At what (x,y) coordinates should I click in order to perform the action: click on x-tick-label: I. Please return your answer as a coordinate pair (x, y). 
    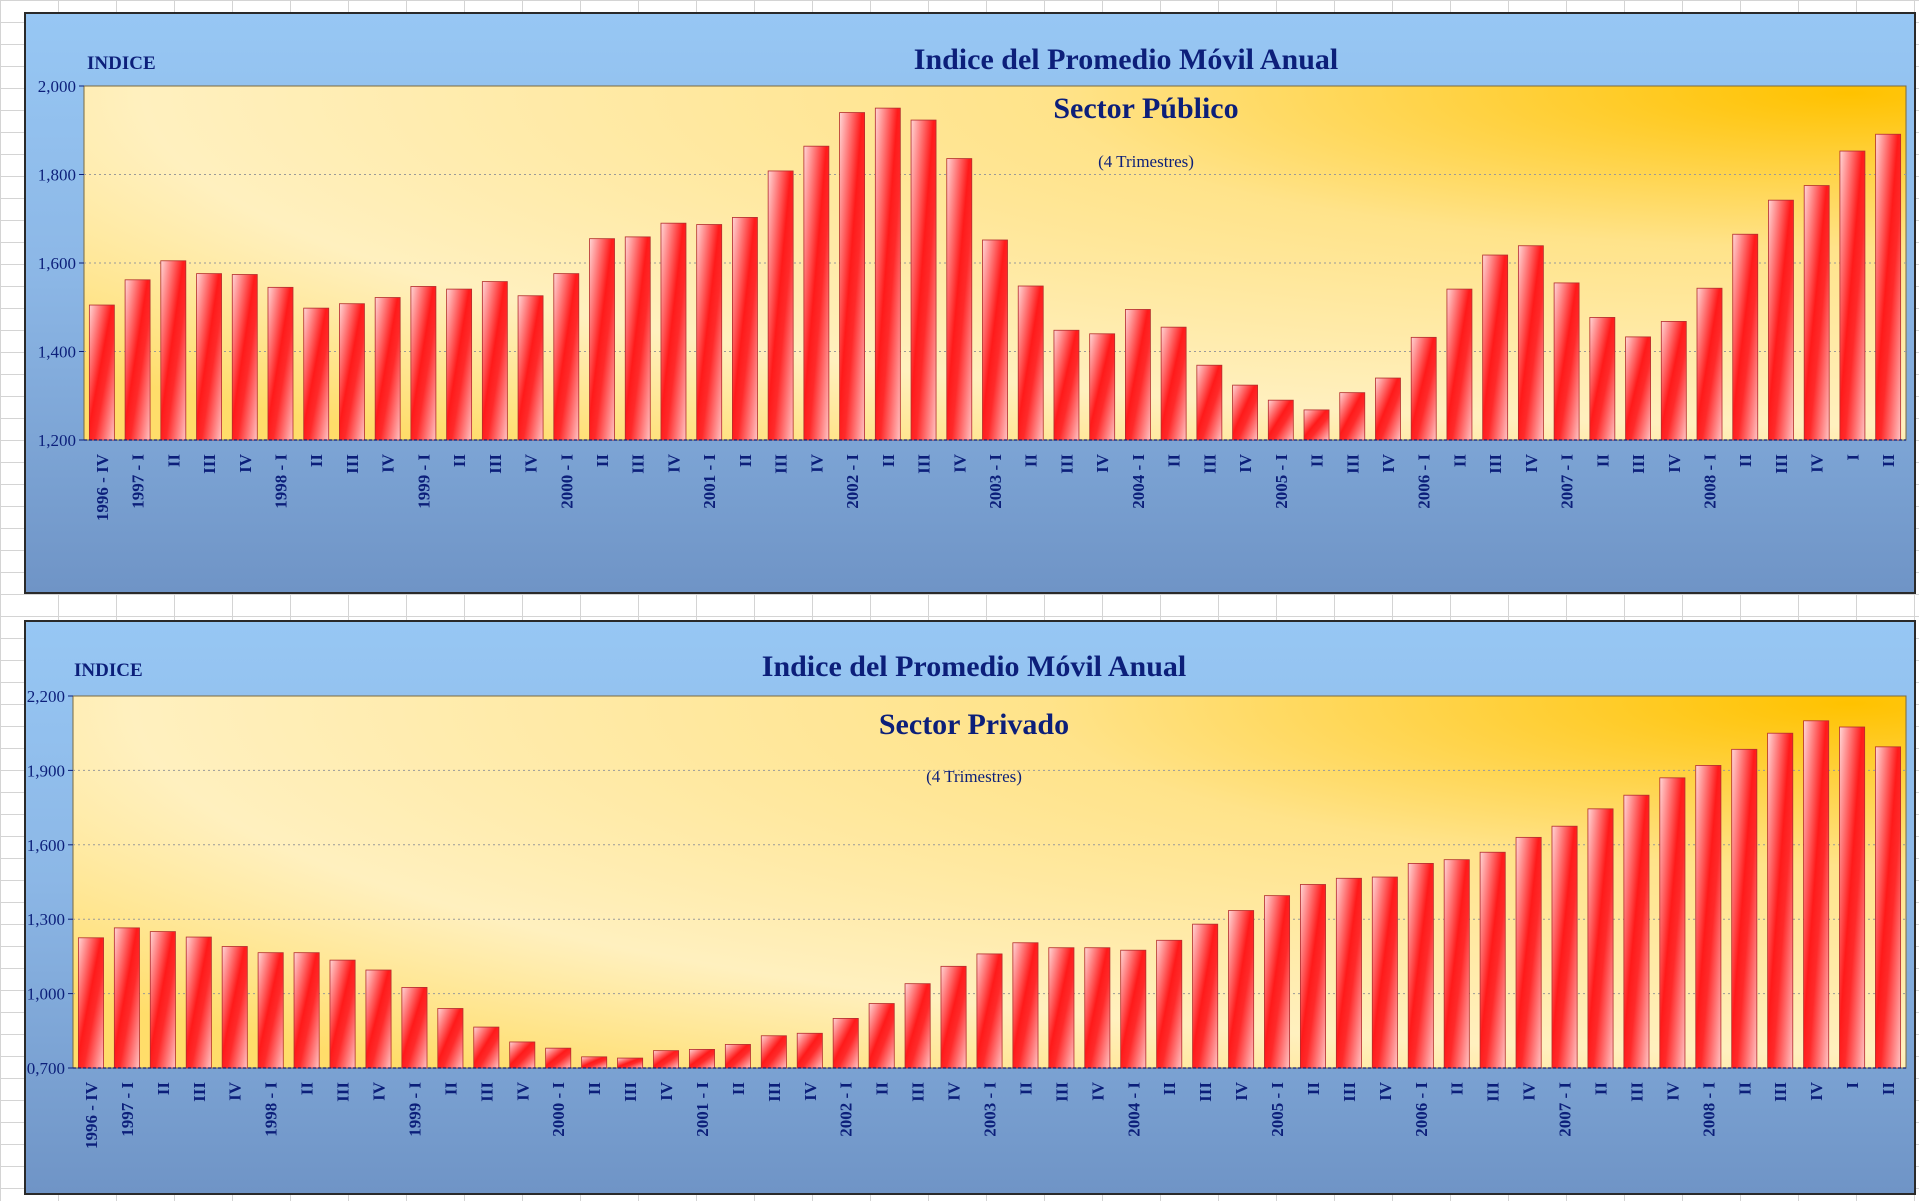
    Looking at the image, I should click on (1852, 457).